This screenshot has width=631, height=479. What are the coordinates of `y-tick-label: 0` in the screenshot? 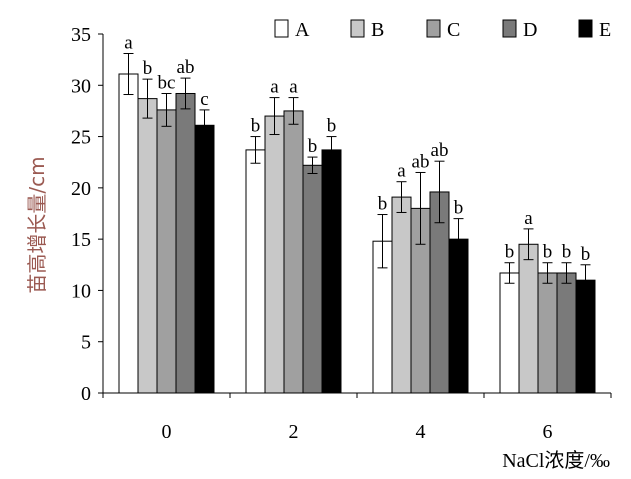 It's located at (86, 394).